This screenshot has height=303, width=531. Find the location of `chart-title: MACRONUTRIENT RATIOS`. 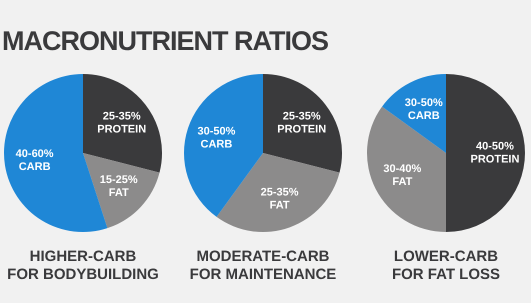

chart-title: MACRONUTRIENT RATIOS is located at coordinates (165, 41).